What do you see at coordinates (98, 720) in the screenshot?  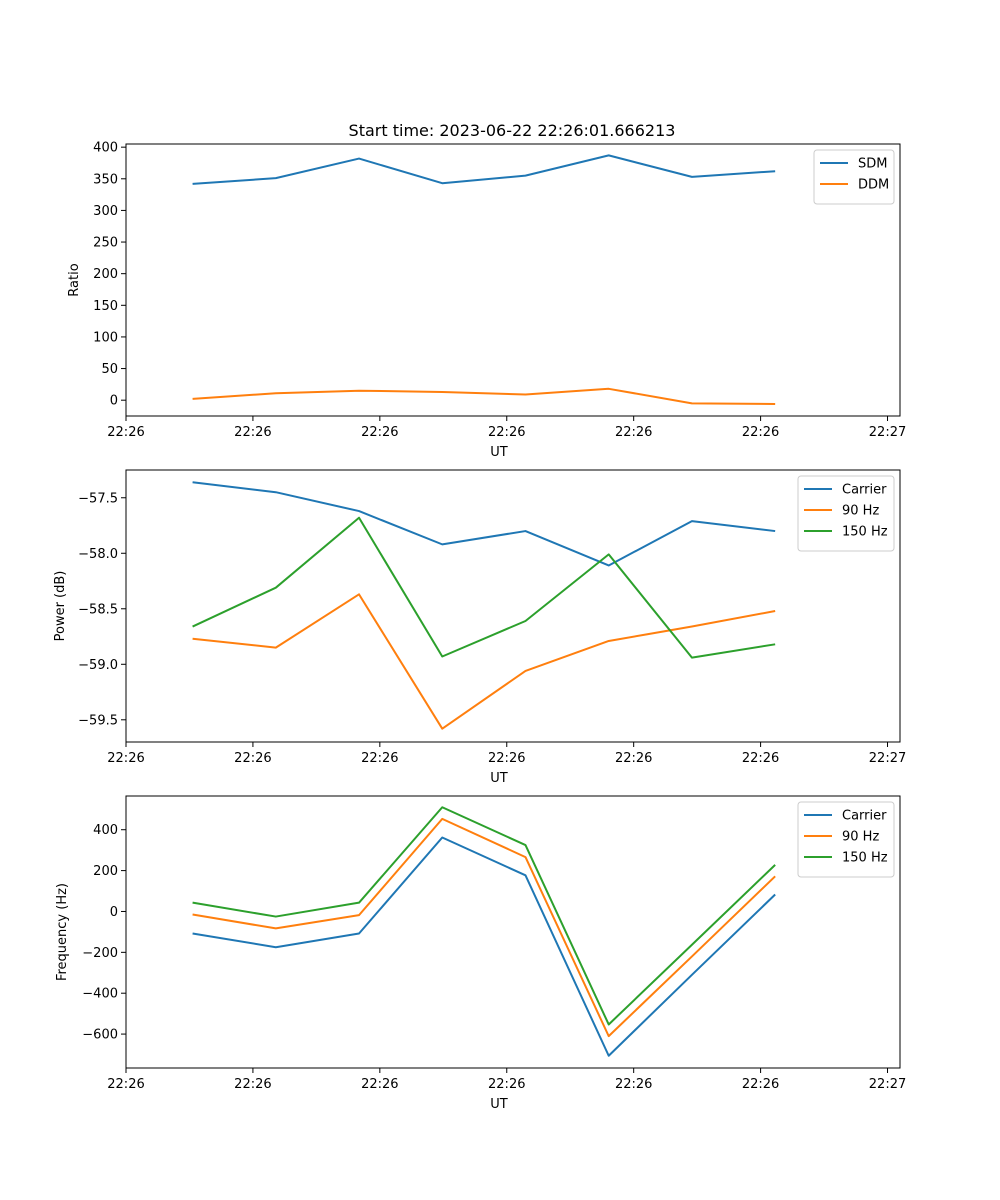 I see `y-tick-label: −59.5` at bounding box center [98, 720].